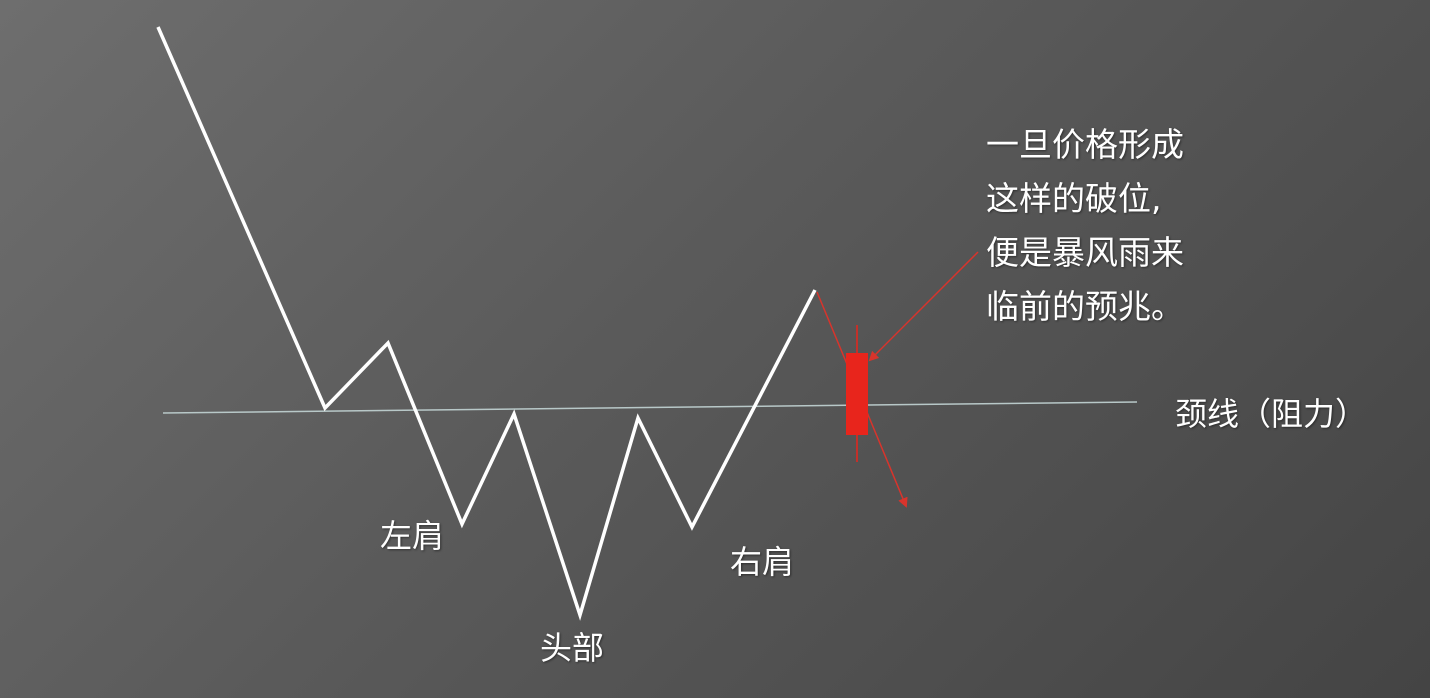  Describe the element at coordinates (412, 536) in the screenshot. I see `left-shoulder-label: 左肩` at that location.